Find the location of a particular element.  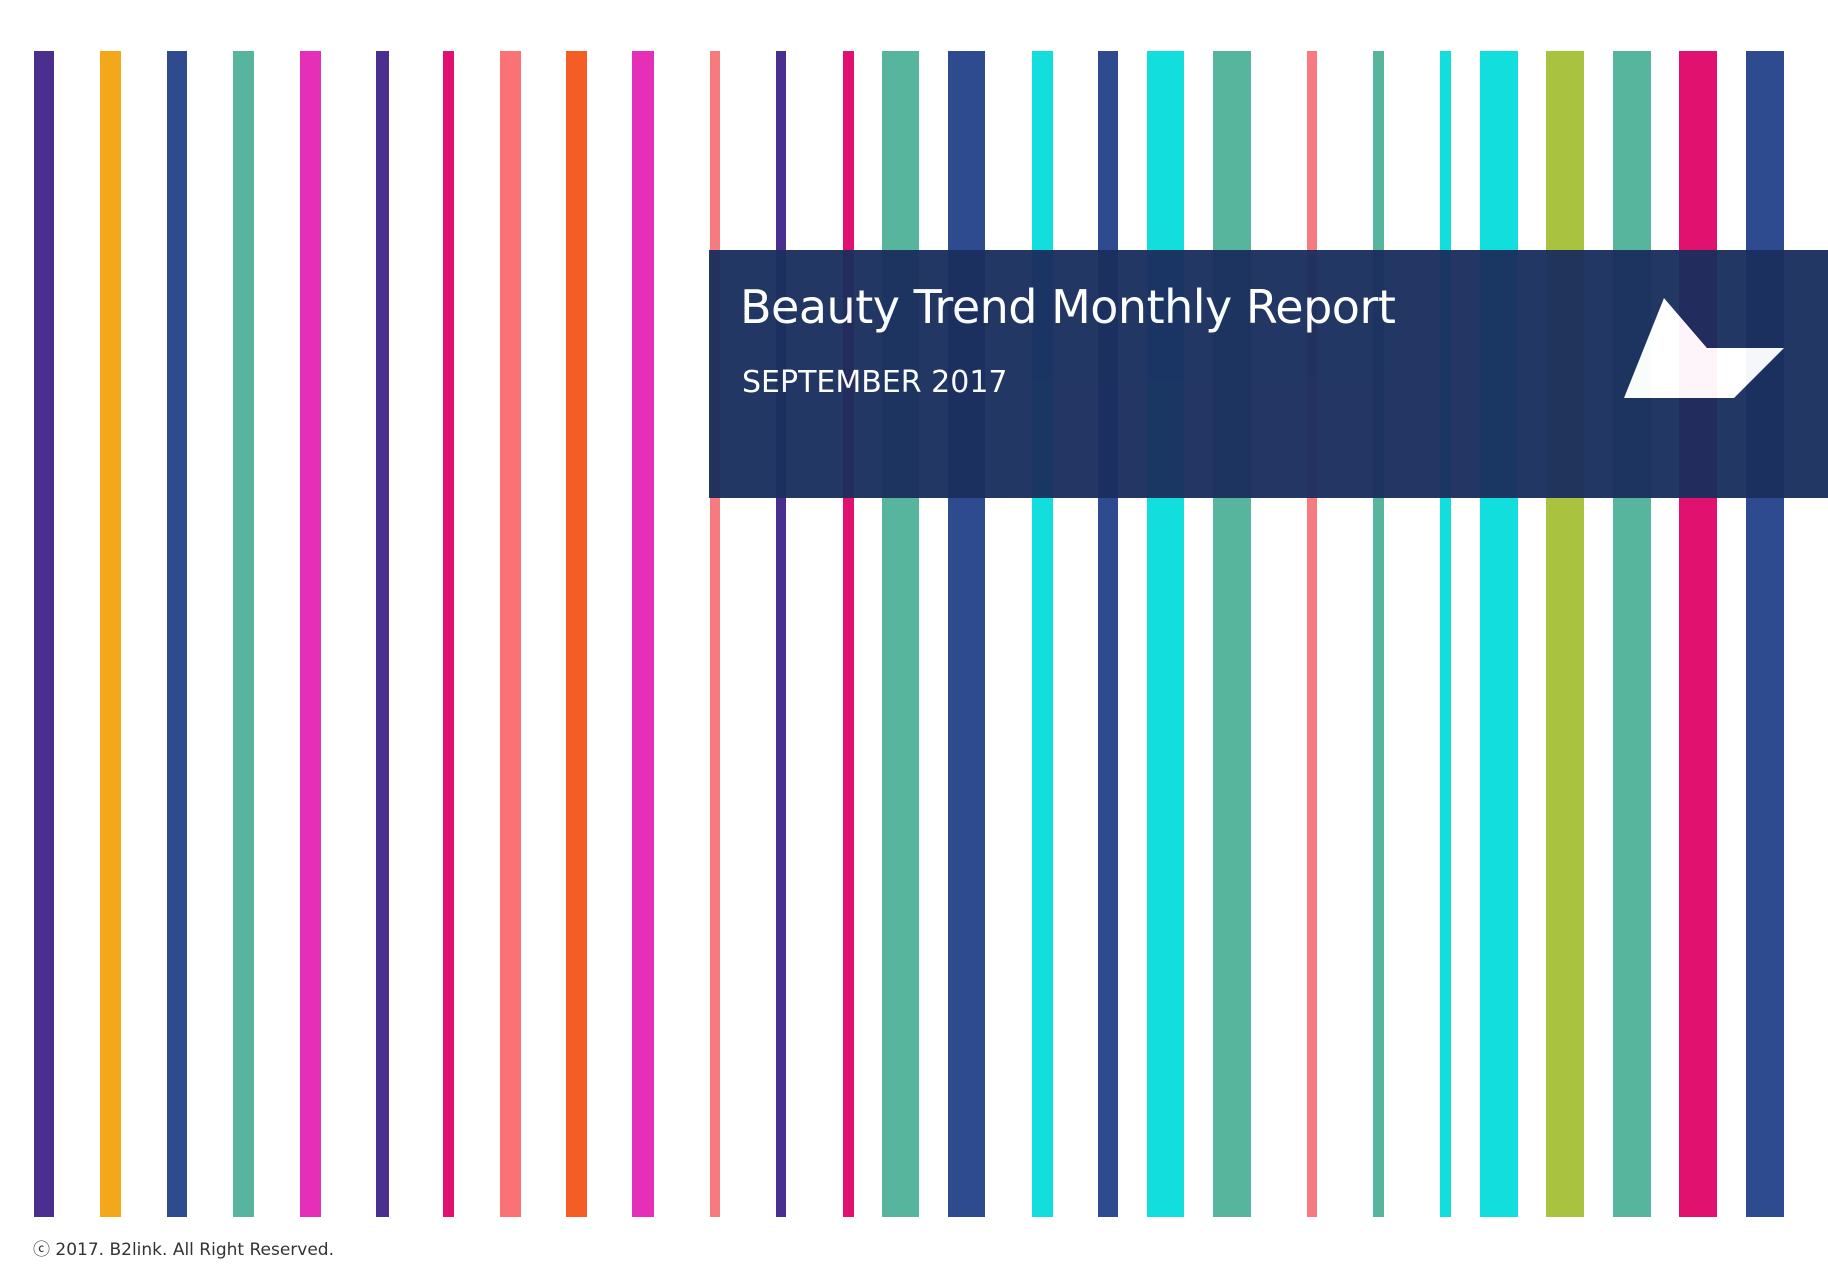

report-date: SEPTEMBER 2017 is located at coordinates (875, 382).